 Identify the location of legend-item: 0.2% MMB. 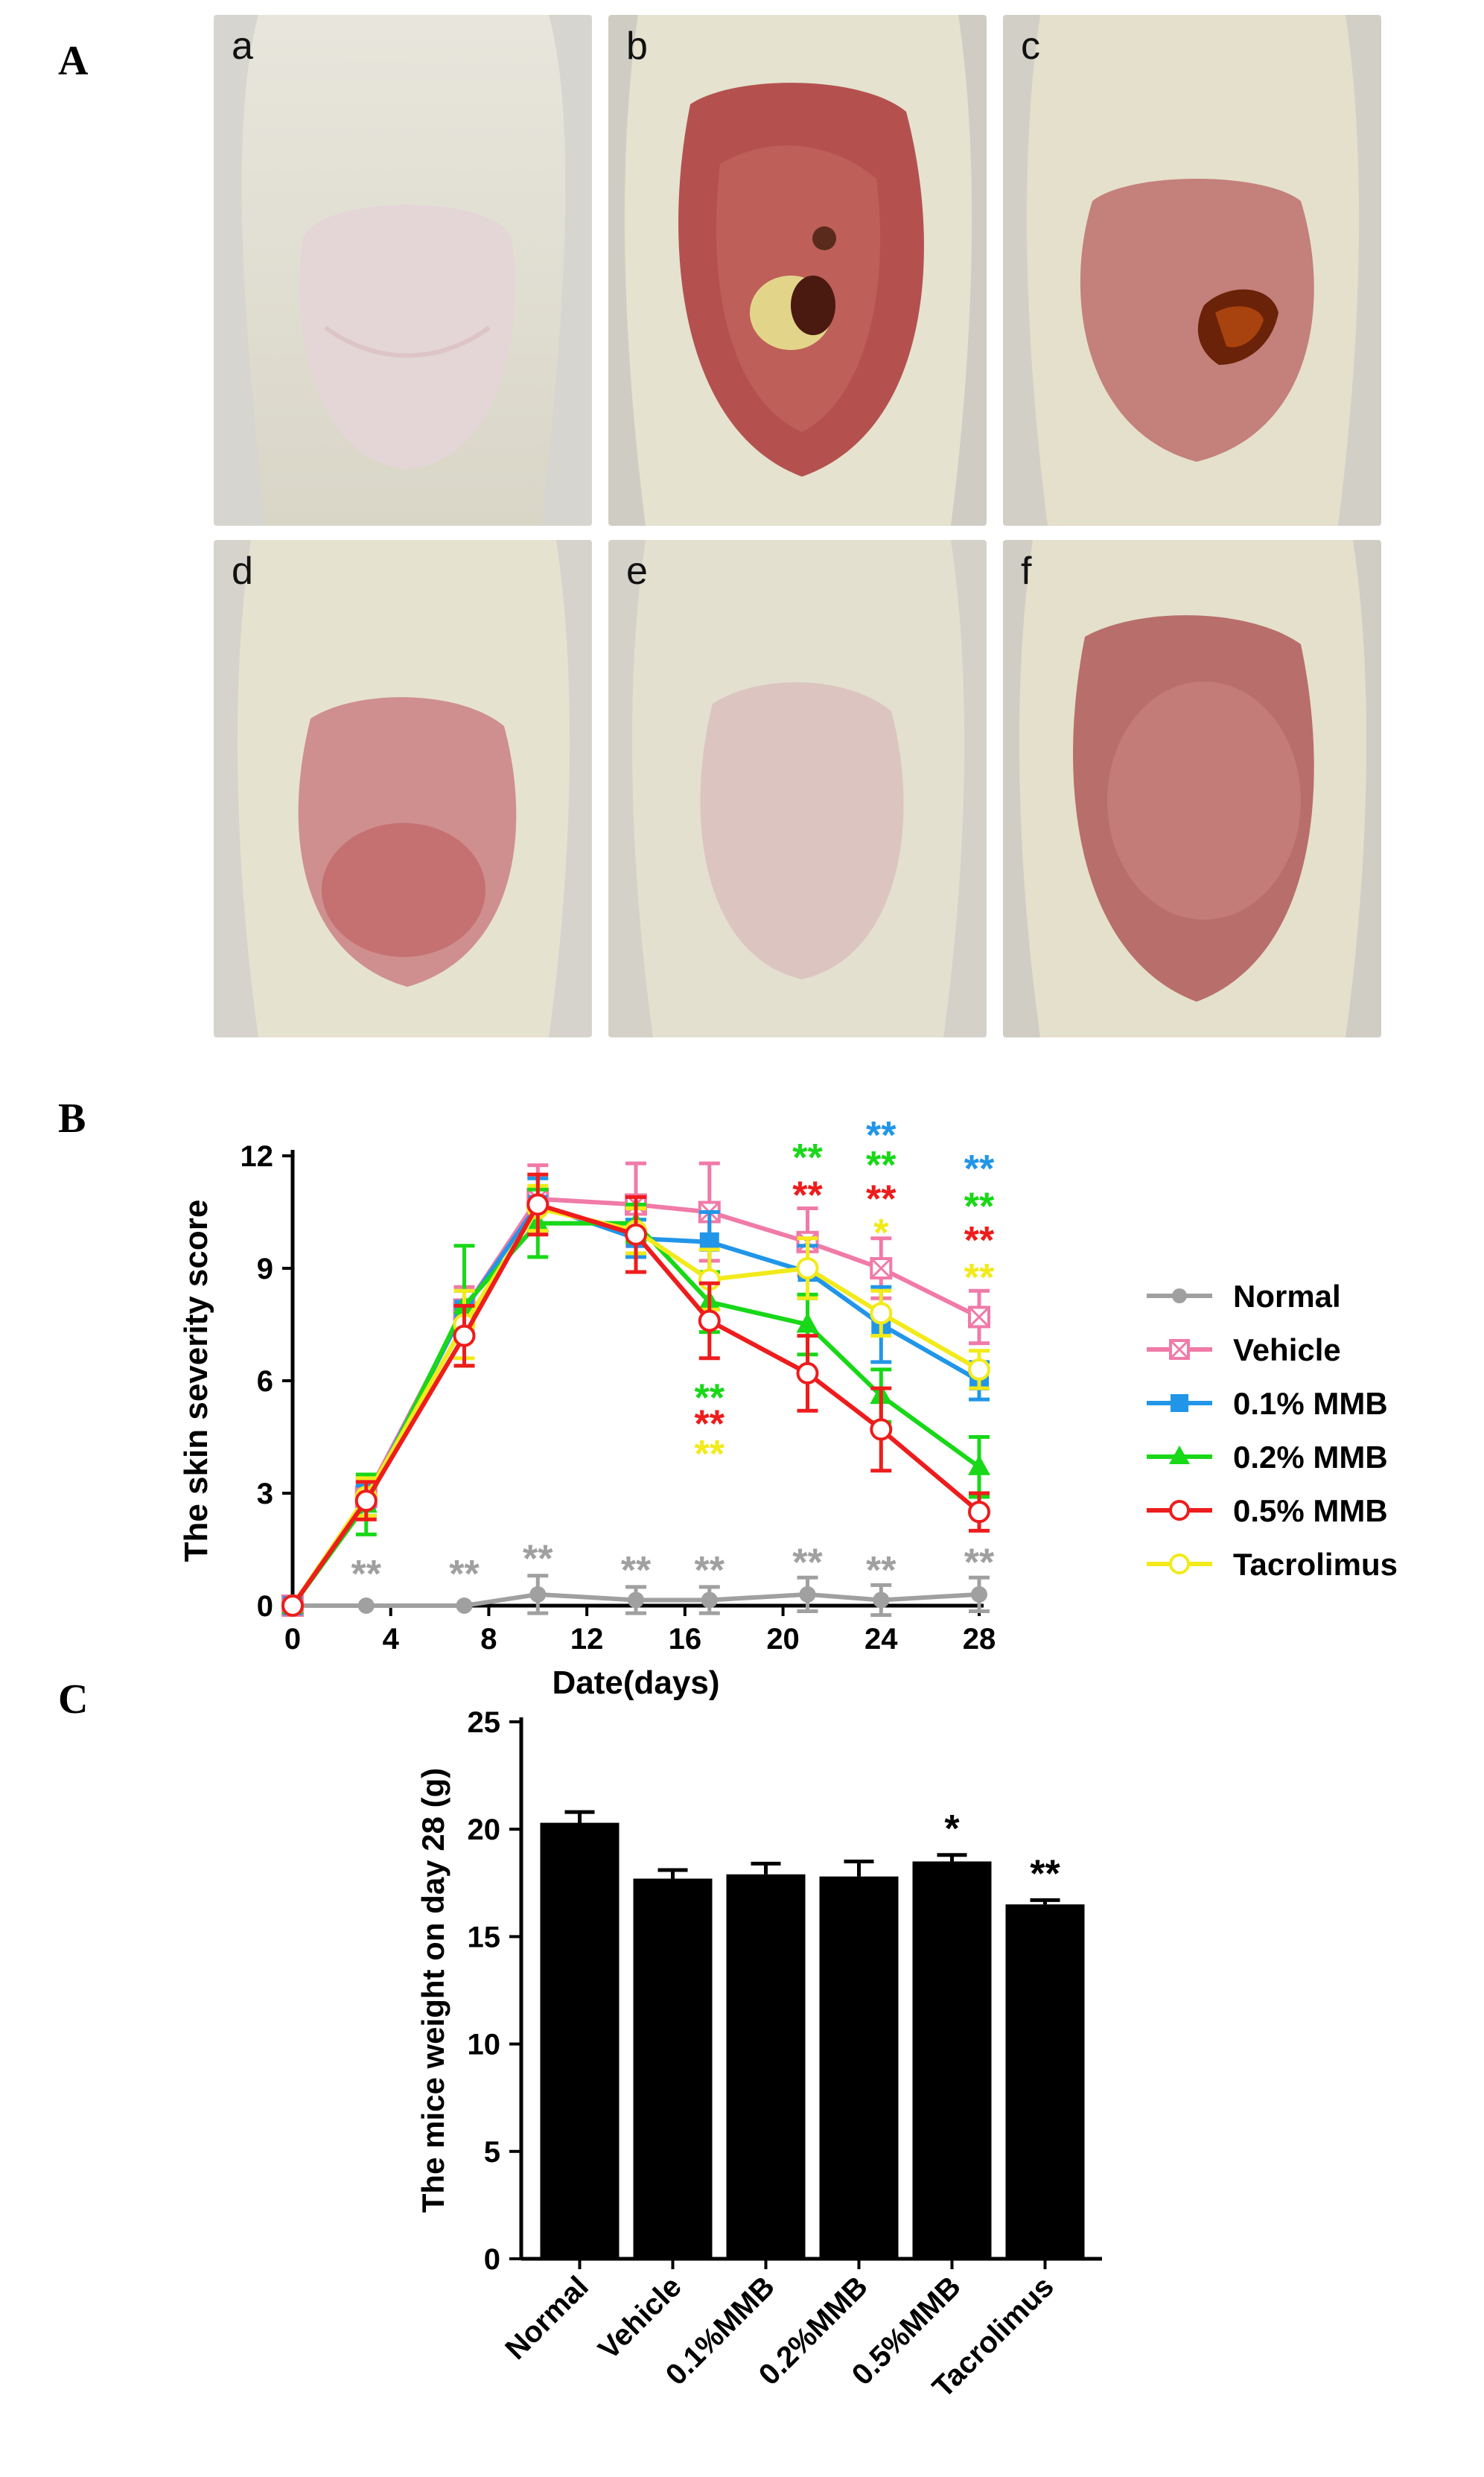
(1267, 1457).